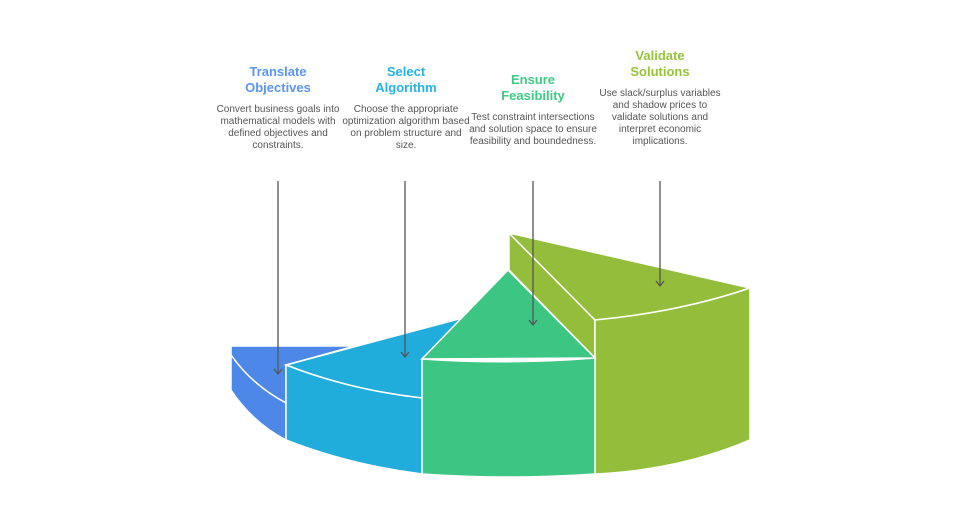 The width and height of the screenshot is (980, 517). What do you see at coordinates (278, 71) in the screenshot?
I see `title-line: Translate` at bounding box center [278, 71].